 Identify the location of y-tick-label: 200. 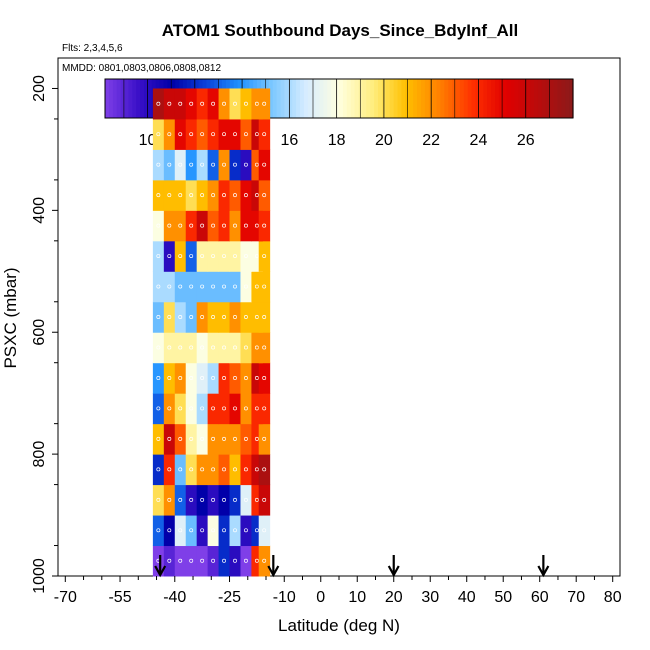
(39, 88).